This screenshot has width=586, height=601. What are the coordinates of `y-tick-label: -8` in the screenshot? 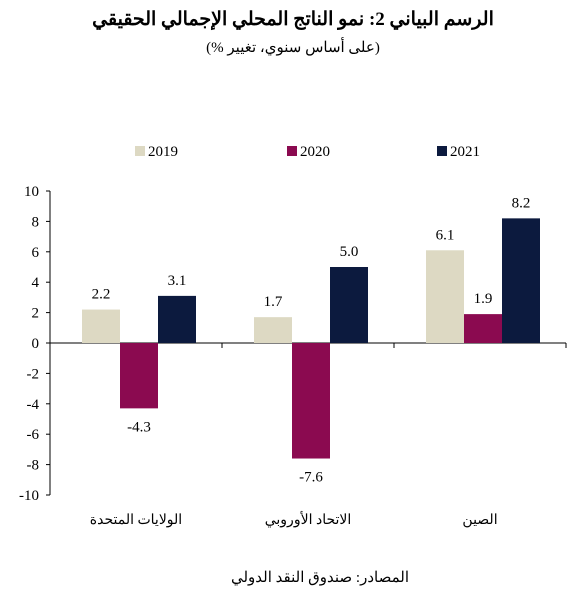 It's located at (33, 466).